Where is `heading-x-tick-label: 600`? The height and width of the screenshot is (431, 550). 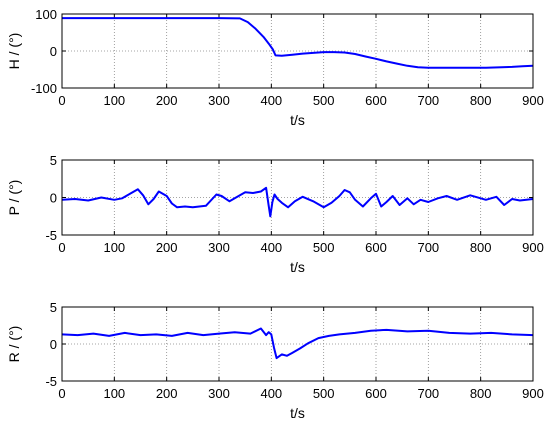 heading-x-tick-label: 600 is located at coordinates (376, 100).